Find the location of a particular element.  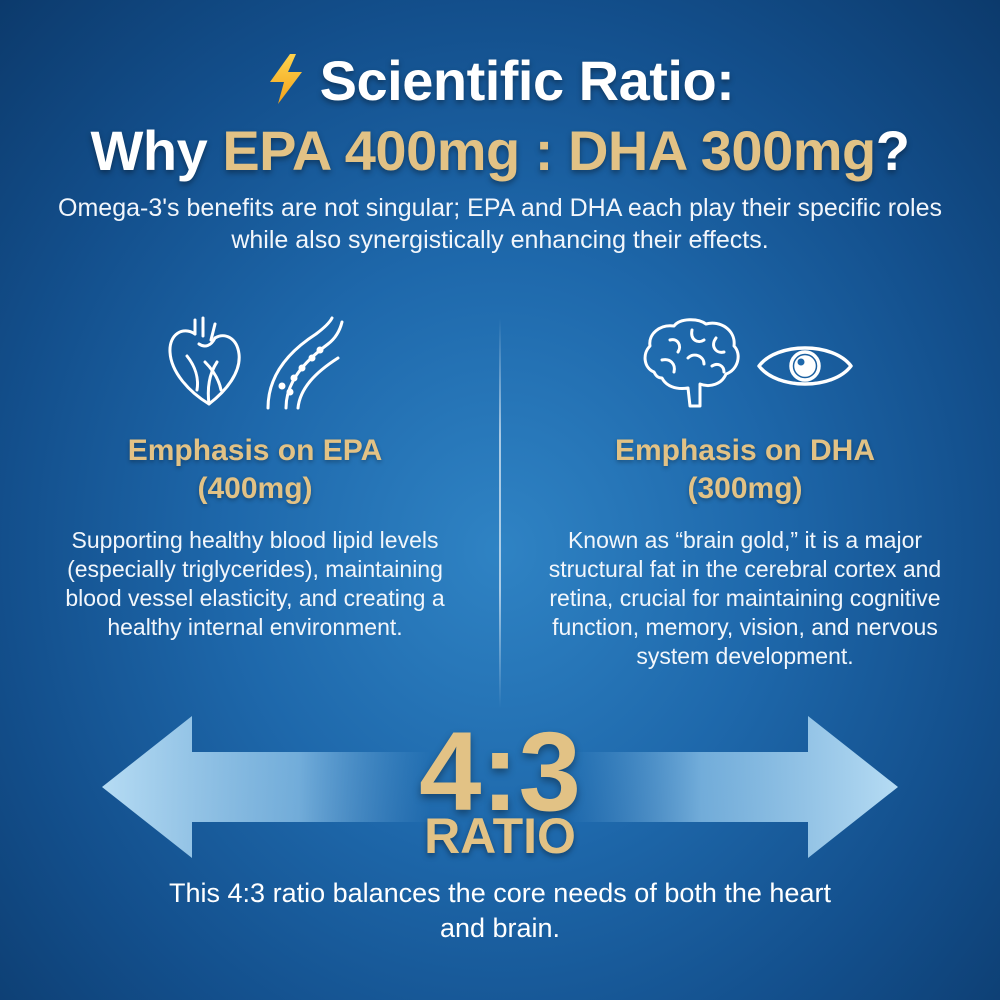

title-line-2: Why EPA 400mg : DHA 300mg? is located at coordinates (500, 150).